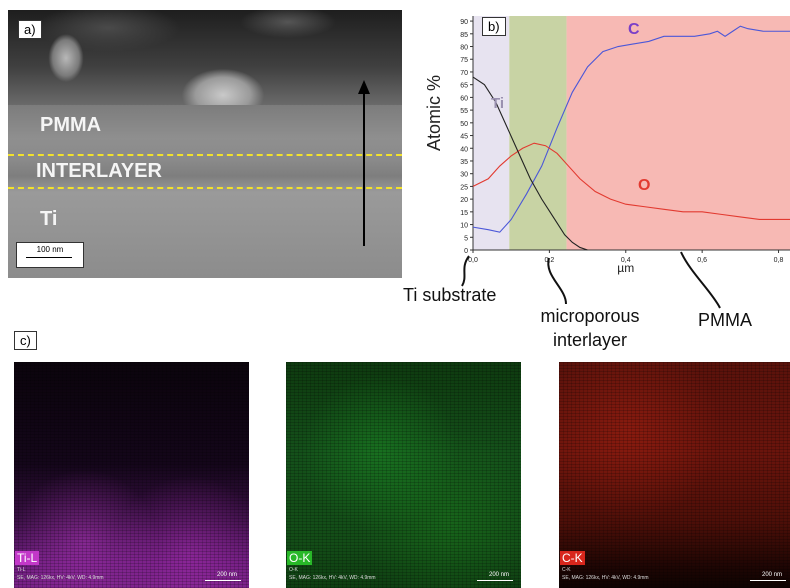 This screenshot has width=790, height=588. Describe the element at coordinates (626, 260) in the screenshot. I see `x-tick-label: 0,4` at that location.